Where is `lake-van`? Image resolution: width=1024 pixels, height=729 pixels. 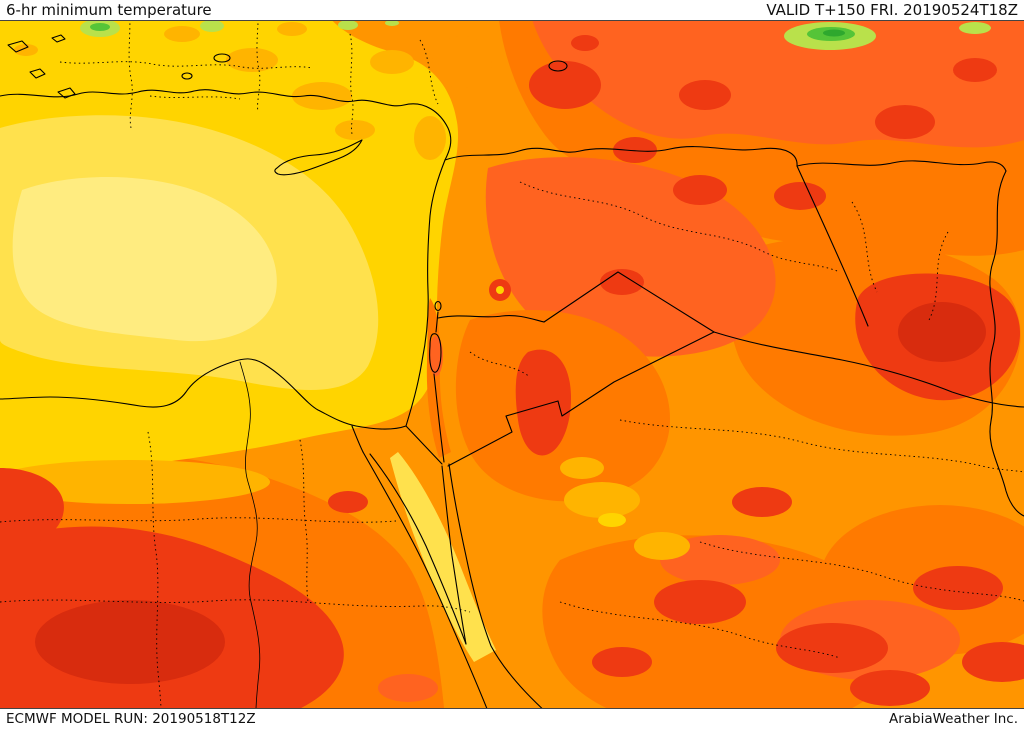 lake-van is located at coordinates (558, 66).